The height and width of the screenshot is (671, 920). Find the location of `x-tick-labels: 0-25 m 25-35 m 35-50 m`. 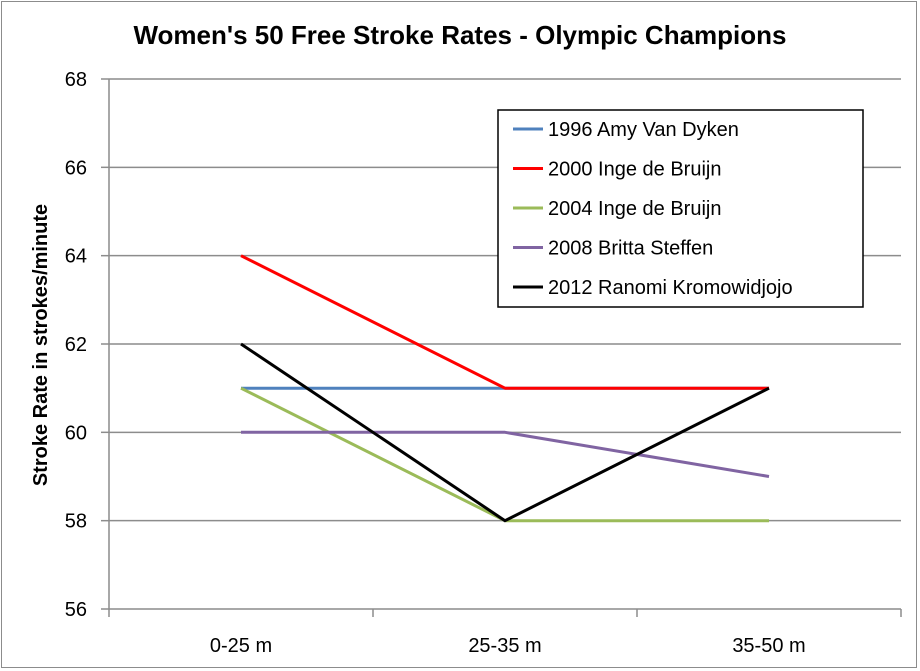

x-tick-labels: 0-25 m 25-35 m 35-50 m is located at coordinates (508, 646).